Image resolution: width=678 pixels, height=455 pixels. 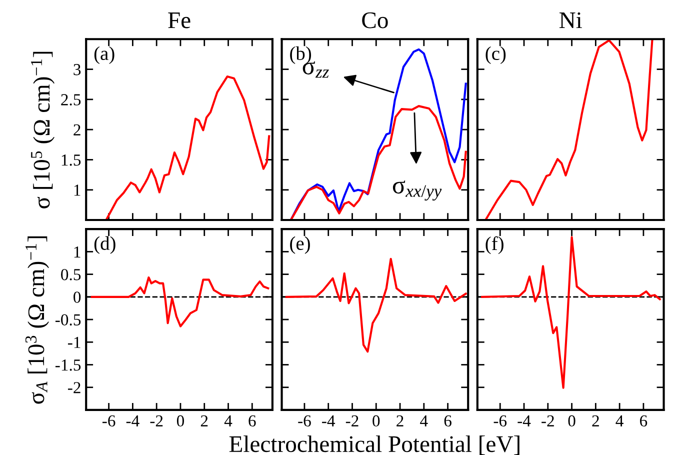 What do you see at coordinates (37, 320) in the screenshot?
I see `y-axis-title: σ$_{A}$ [10$^{3}$ (Ω cm)$^{−1}$]` at bounding box center [37, 320].